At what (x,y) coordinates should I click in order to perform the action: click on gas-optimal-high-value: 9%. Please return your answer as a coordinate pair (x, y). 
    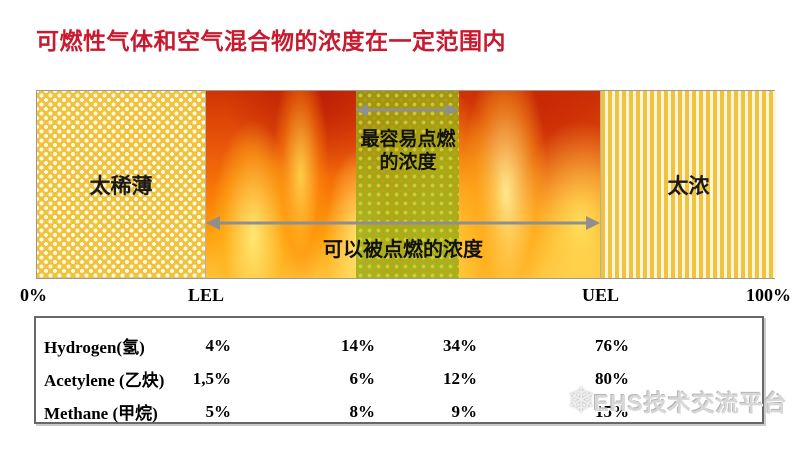
    Looking at the image, I should click on (464, 411).